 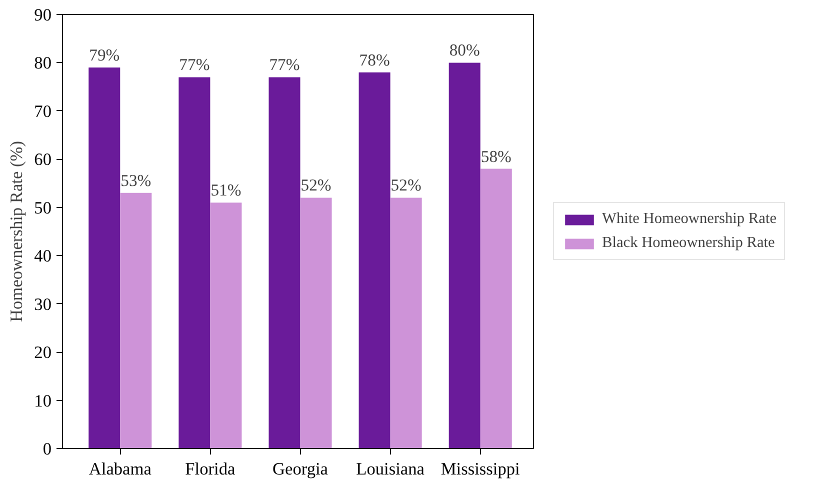 What do you see at coordinates (47, 449) in the screenshot?
I see `y-tick-label: 0` at bounding box center [47, 449].